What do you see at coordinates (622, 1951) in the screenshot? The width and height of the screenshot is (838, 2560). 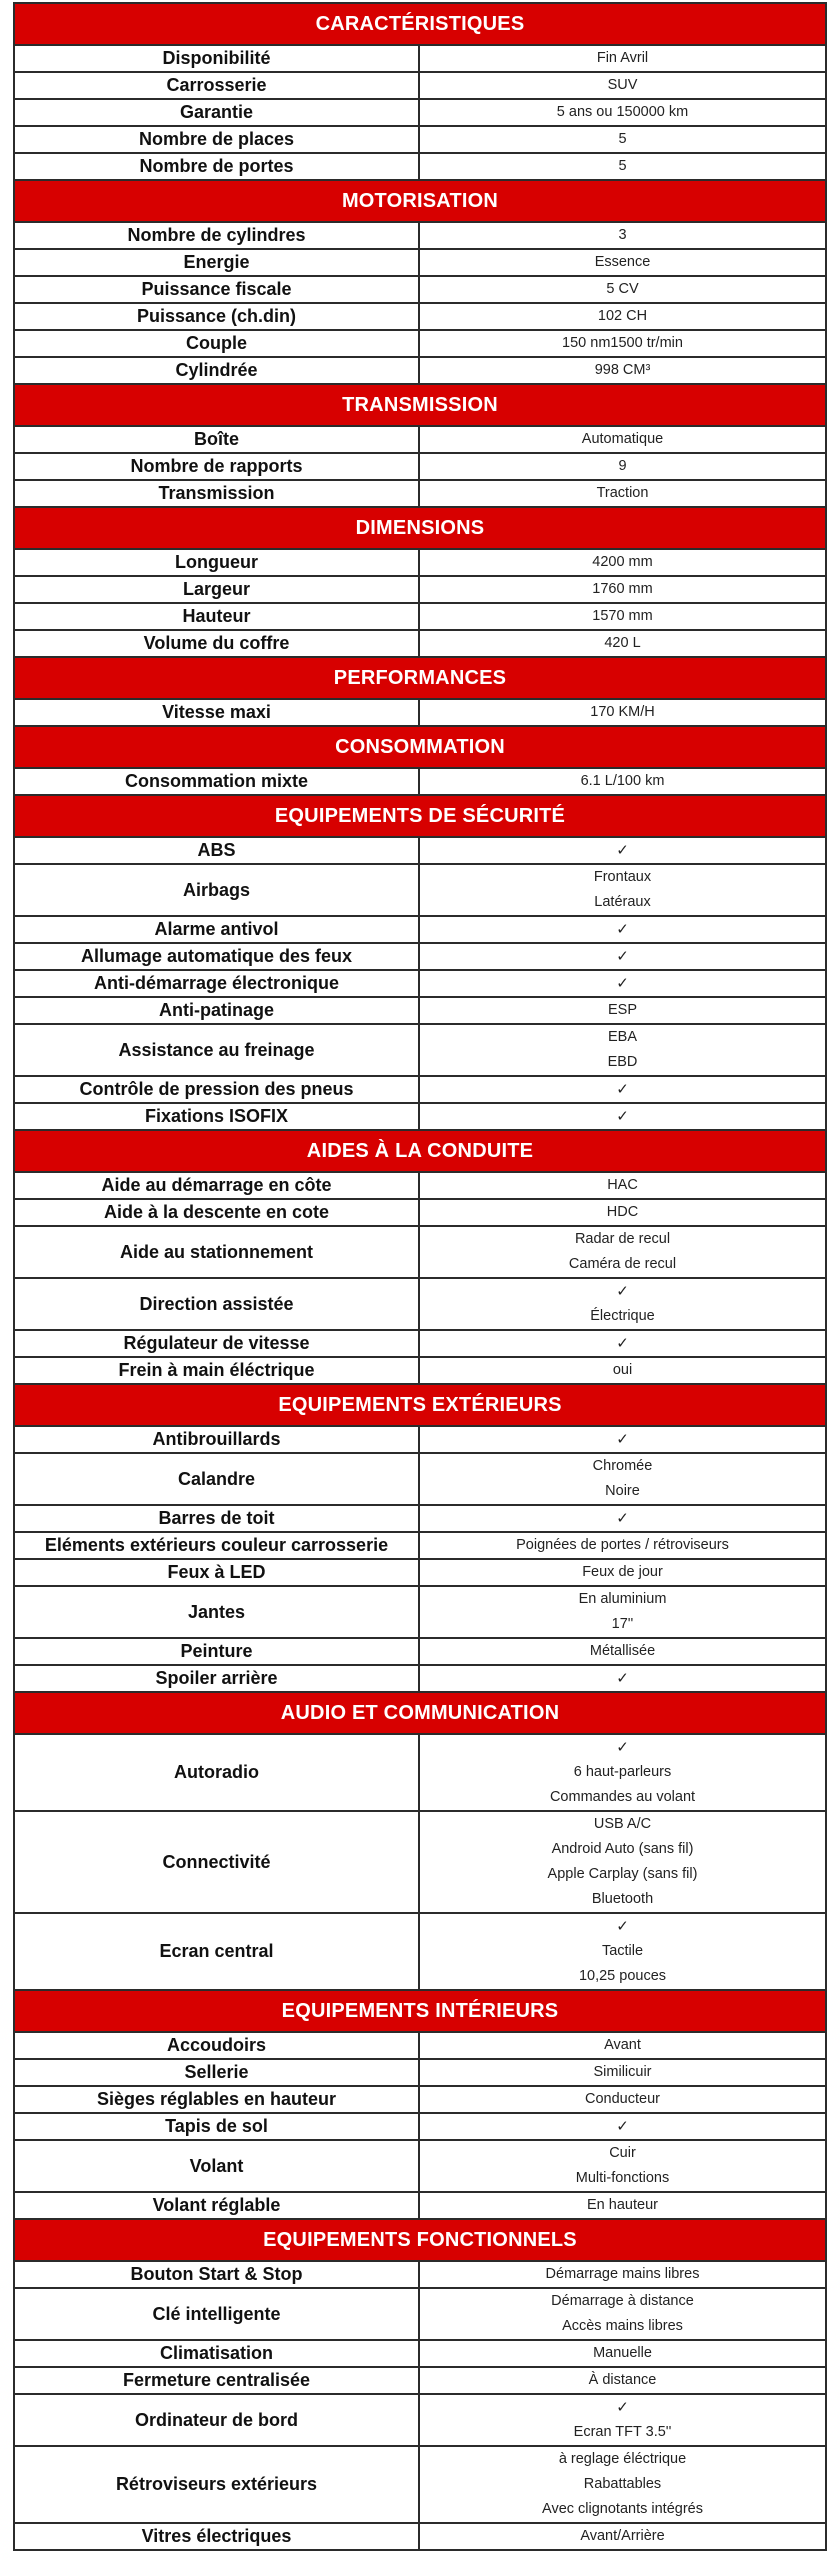 I see `spec-value: ✓ Tactile 10,25 pouces` at bounding box center [622, 1951].